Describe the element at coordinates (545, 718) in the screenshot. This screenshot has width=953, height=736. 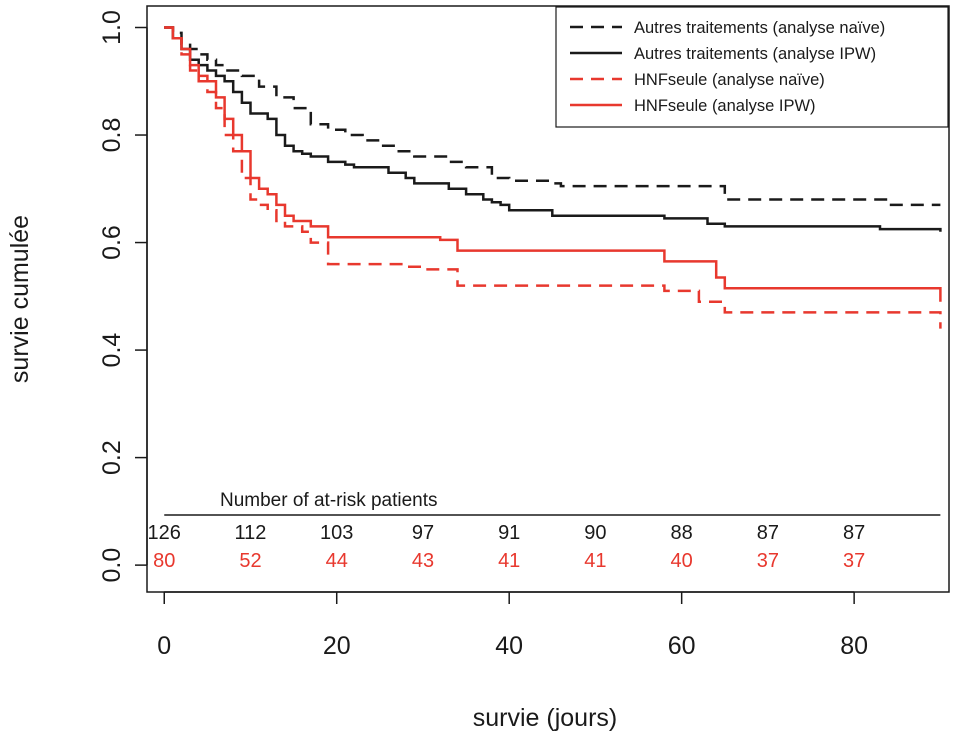
I see `x-axis-title: survie (jours)` at that location.